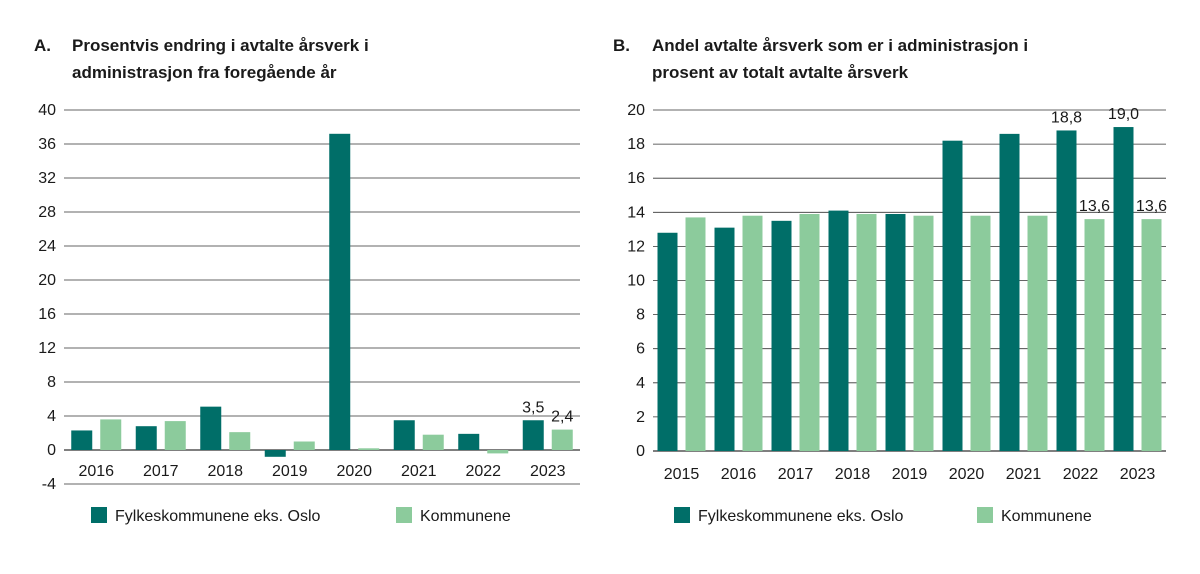 This screenshot has height=574, width=1200. I want to click on panel-letter: B., so click(621, 45).